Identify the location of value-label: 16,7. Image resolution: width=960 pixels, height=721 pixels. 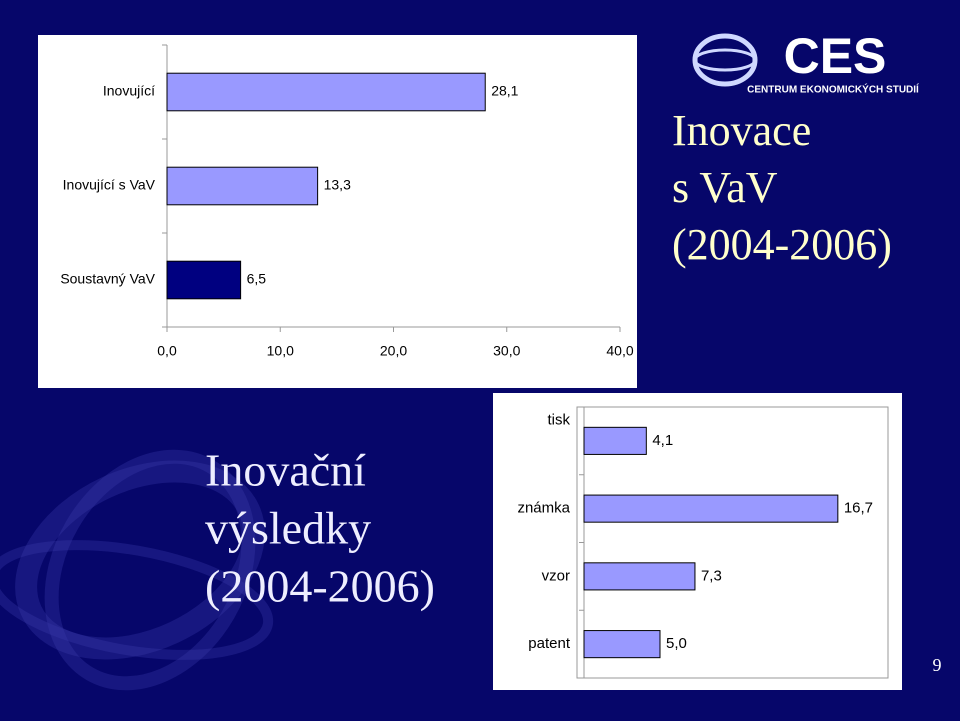
(858, 508).